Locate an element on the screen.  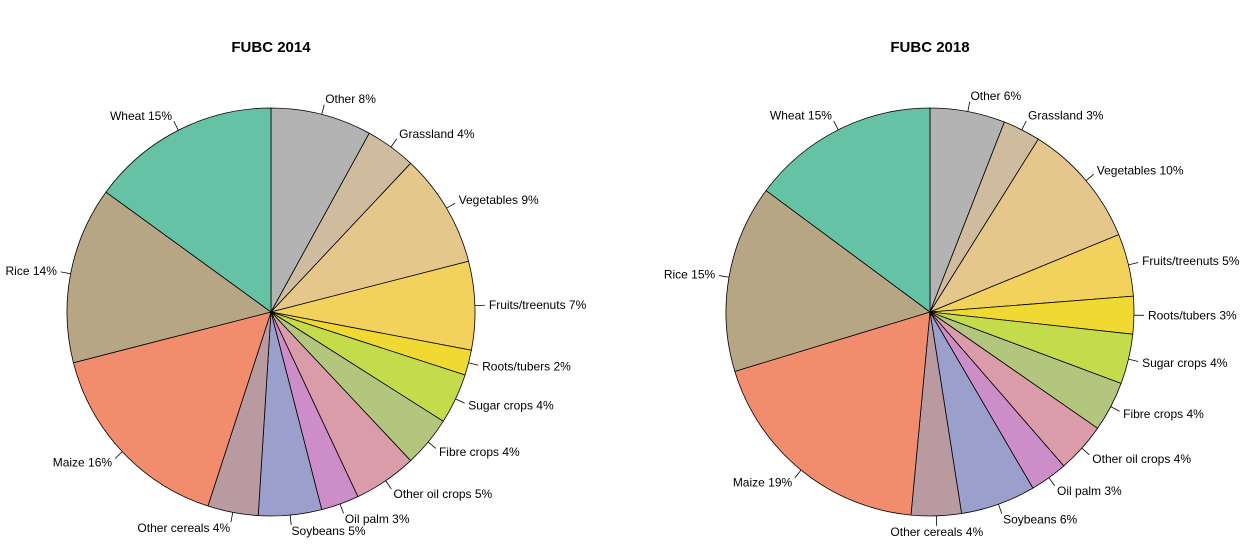
label-leader-soybeans-fubc-2014 is located at coordinates (290, 520).